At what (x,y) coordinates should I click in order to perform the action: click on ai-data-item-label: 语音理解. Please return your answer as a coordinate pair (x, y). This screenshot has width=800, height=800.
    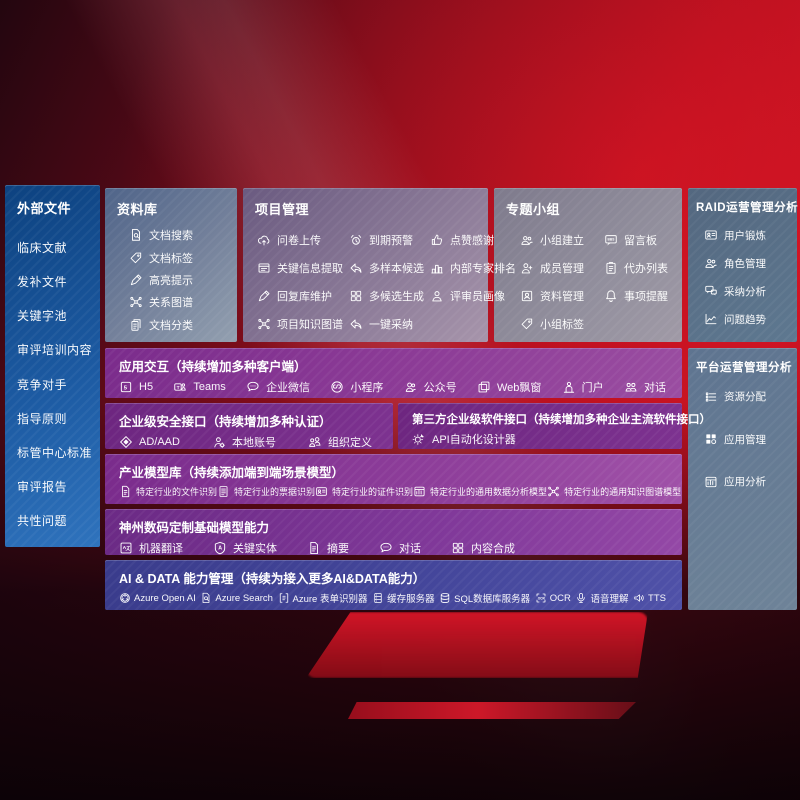
    Looking at the image, I should click on (609, 599).